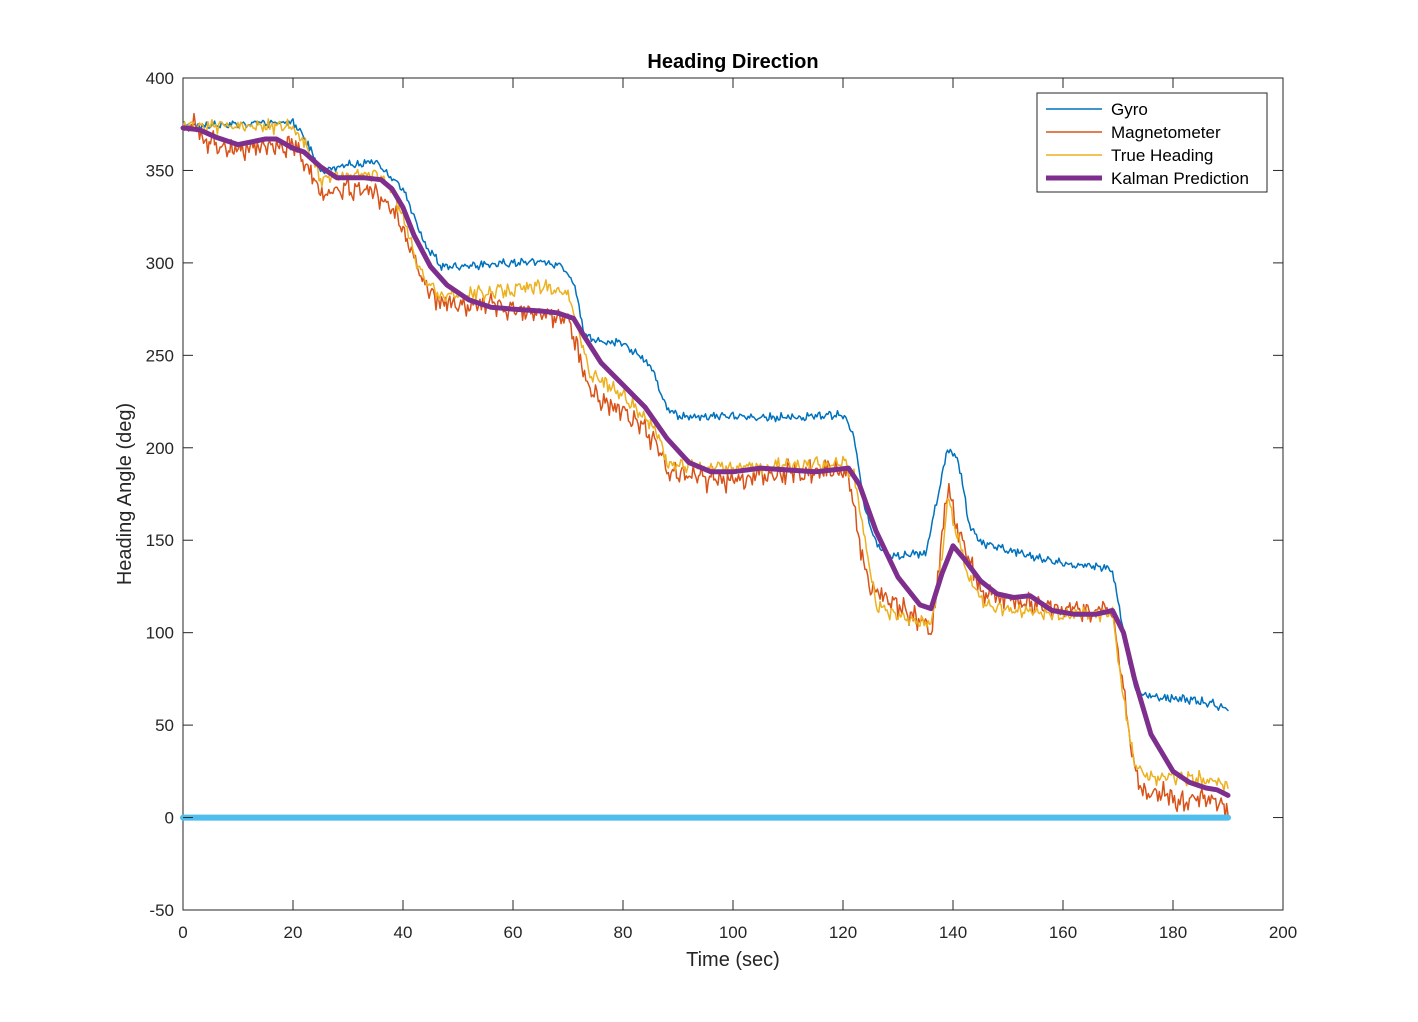  What do you see at coordinates (160, 355) in the screenshot?
I see `y-tick-label-6: 250` at bounding box center [160, 355].